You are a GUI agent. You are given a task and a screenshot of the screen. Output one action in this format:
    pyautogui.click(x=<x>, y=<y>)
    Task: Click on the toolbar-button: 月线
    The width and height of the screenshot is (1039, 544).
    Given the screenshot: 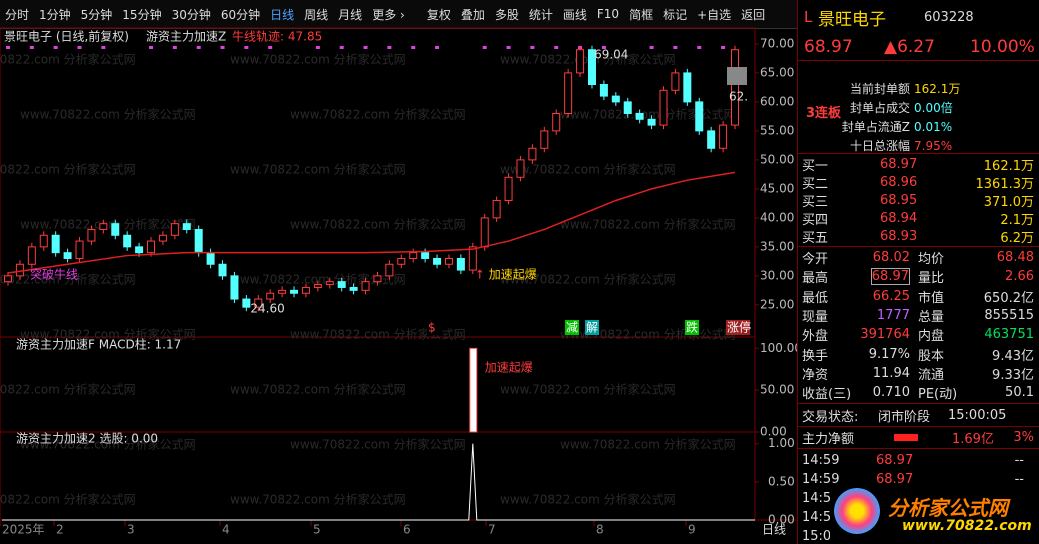 What is the action you would take?
    pyautogui.click(x=350, y=14)
    